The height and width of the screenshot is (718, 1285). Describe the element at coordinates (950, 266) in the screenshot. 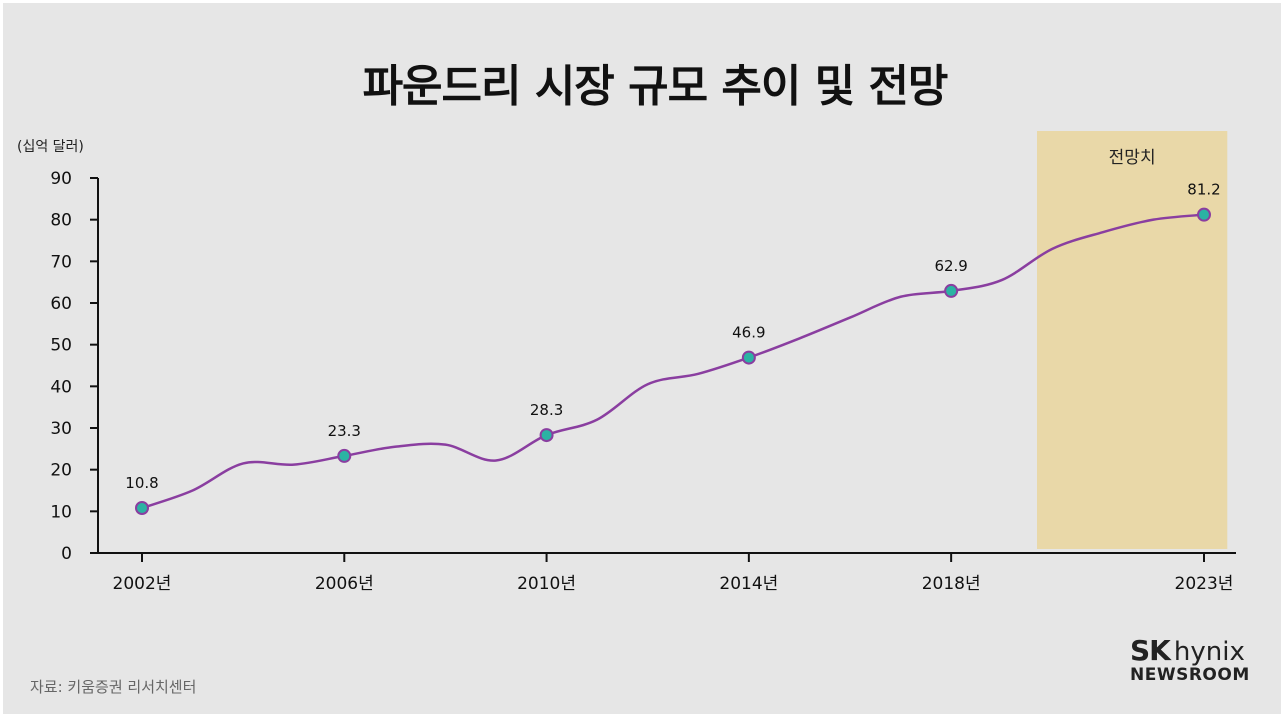

I see `data-label: 62.9` at that location.